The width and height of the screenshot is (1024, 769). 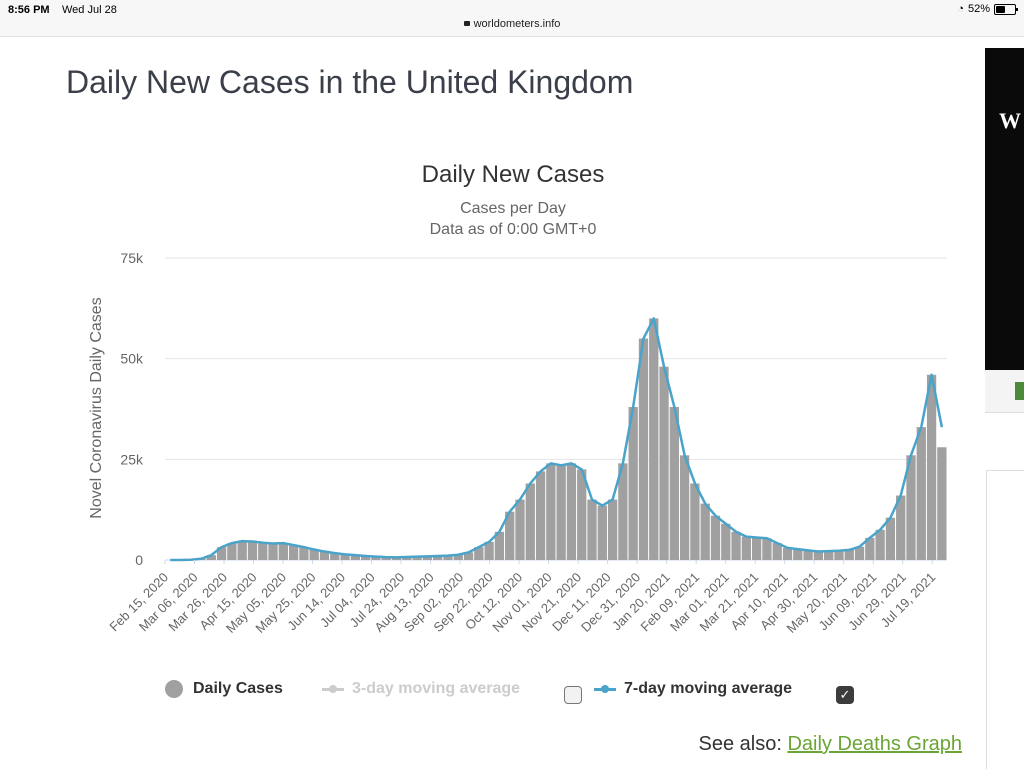 What do you see at coordinates (436, 689) in the screenshot?
I see `legend-3day-label: 3-day moving average` at bounding box center [436, 689].